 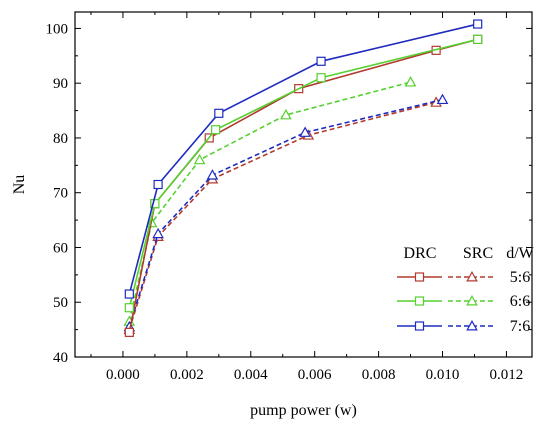 I want to click on legend-ratio-label: 6:6, so click(x=520, y=301).